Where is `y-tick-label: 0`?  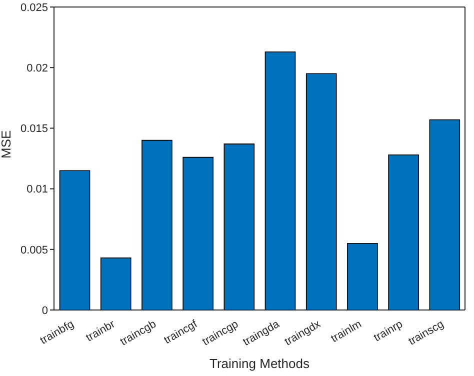
y-tick-label: 0 is located at coordinates (45, 310).